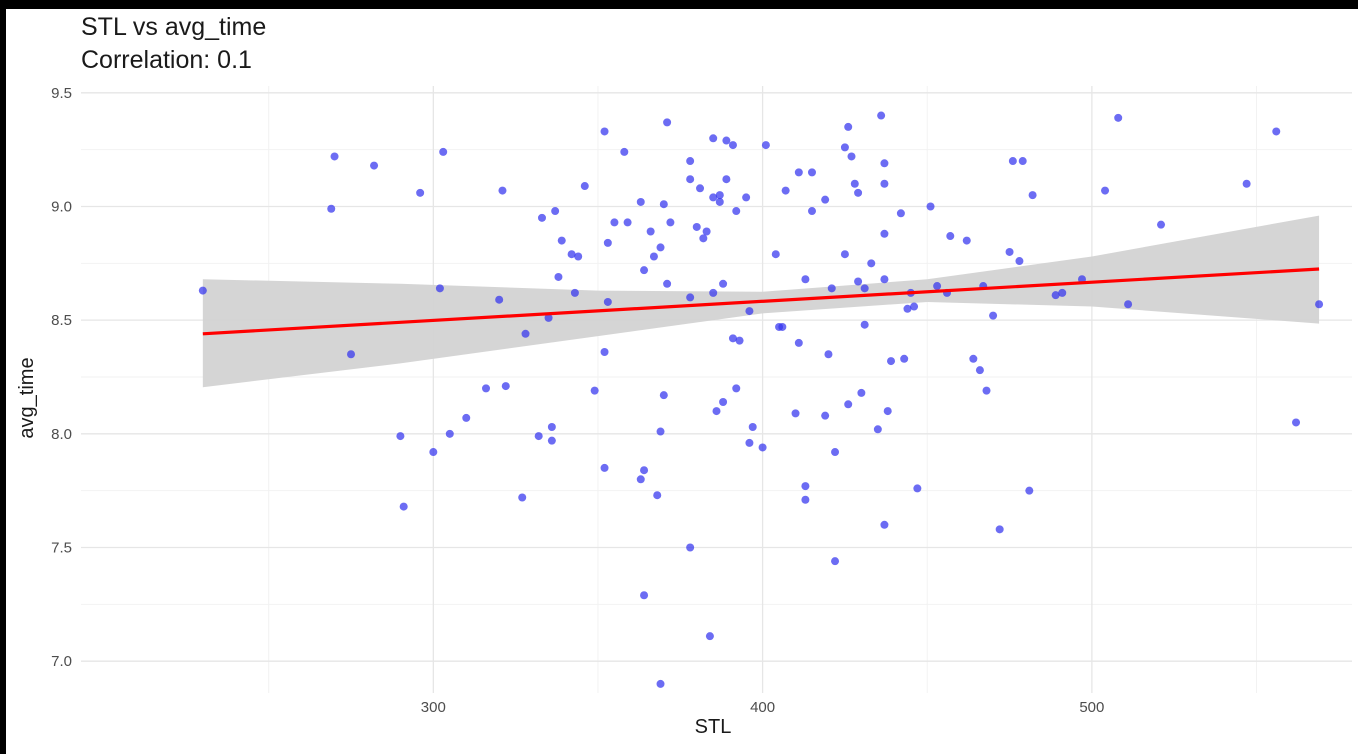 Image resolution: width=1358 pixels, height=754 pixels. What do you see at coordinates (433, 707) in the screenshot?
I see `x-tick-label: 300` at bounding box center [433, 707].